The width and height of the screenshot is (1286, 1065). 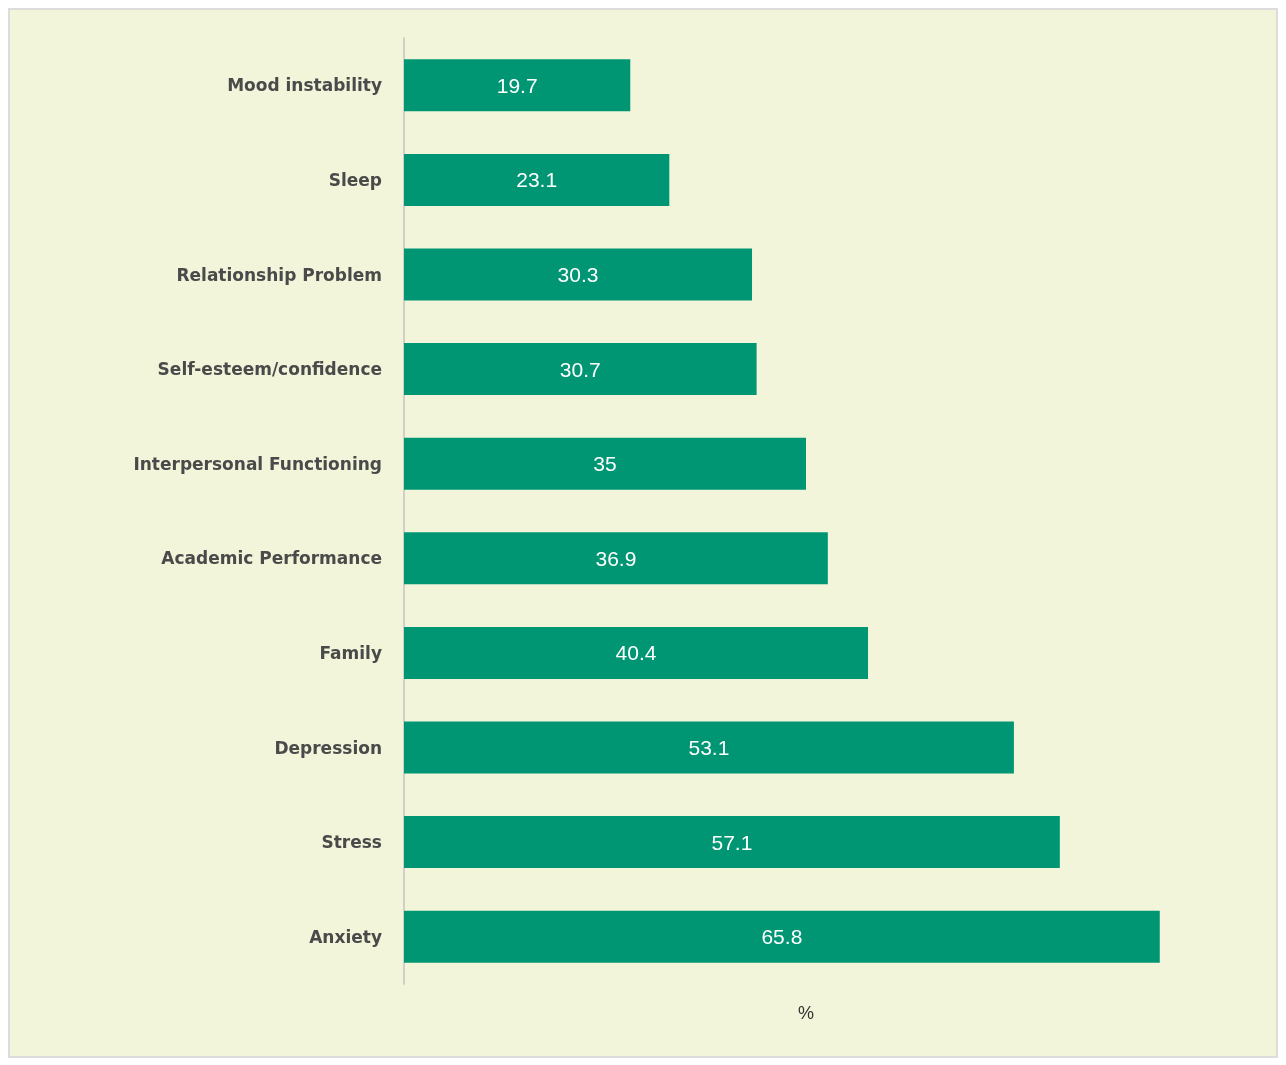 I want to click on y-tick-label: Self-esteem/confidence, so click(x=269, y=369).